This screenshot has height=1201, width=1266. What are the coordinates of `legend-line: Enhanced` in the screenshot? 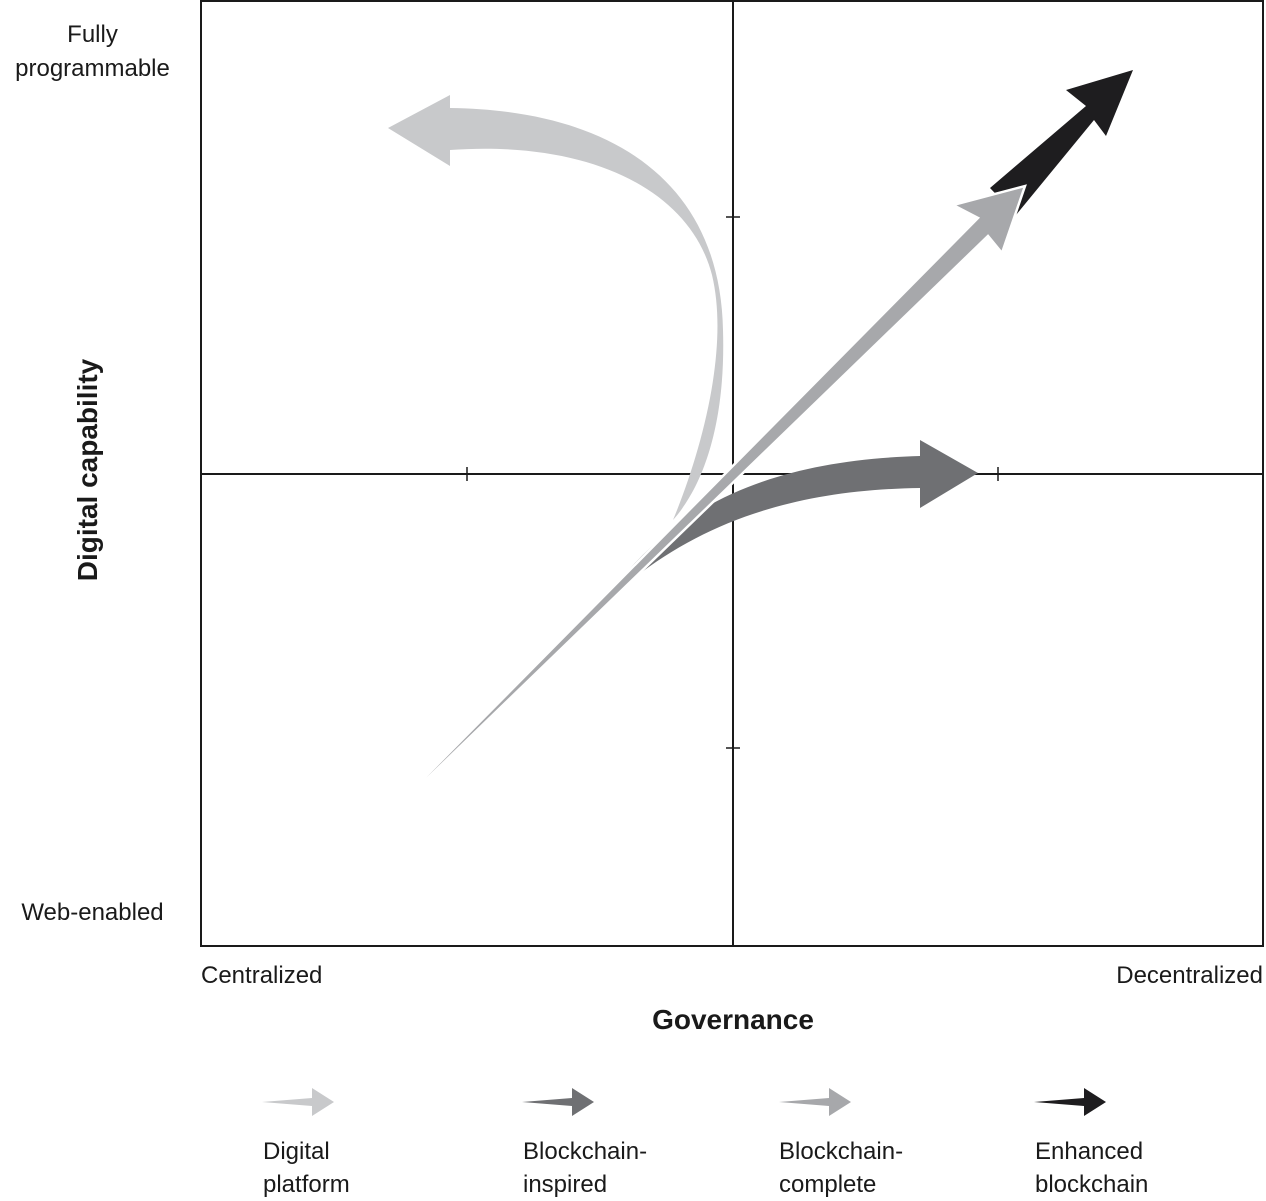 It's located at (1089, 1151).